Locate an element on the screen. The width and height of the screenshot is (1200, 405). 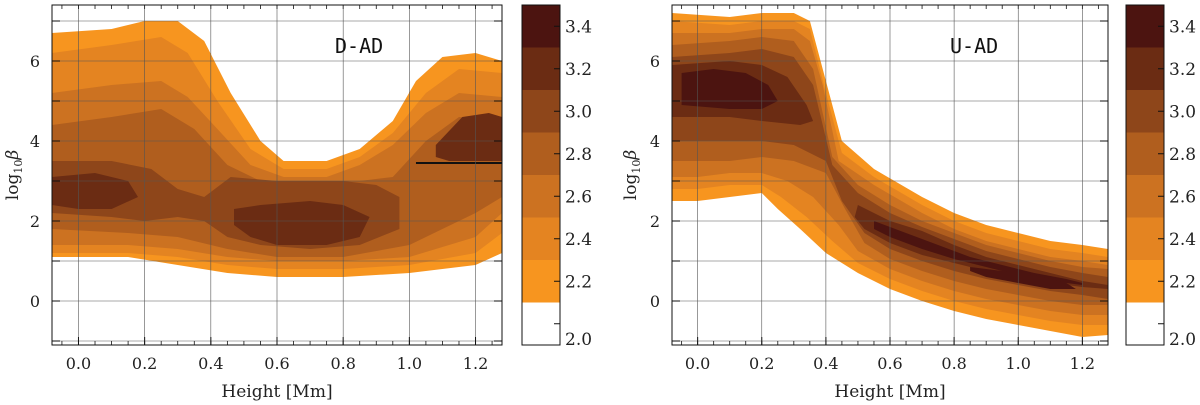
colorbar-left: 2.0 2.2 2.4 2.6 2.8 3.0 3.2 3.4 is located at coordinates (556, 177).